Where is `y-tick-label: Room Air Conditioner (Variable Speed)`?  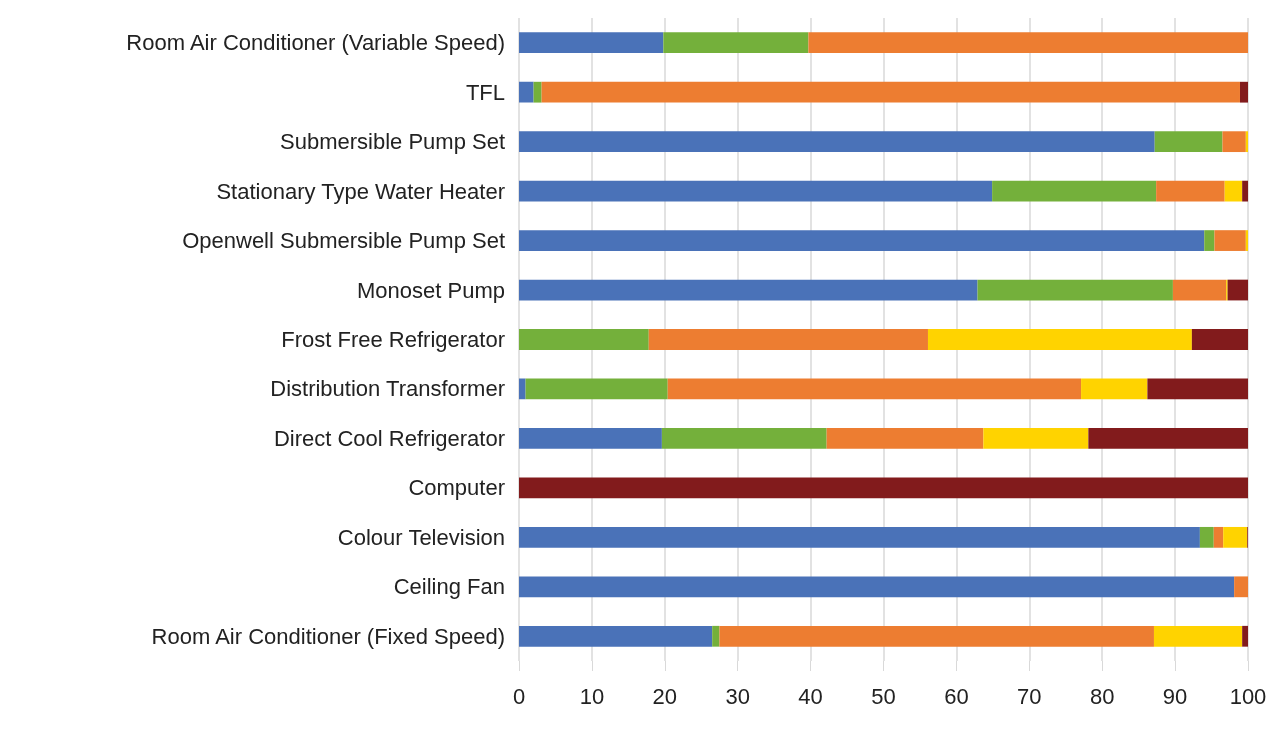 y-tick-label: Room Air Conditioner (Variable Speed) is located at coordinates (315, 43).